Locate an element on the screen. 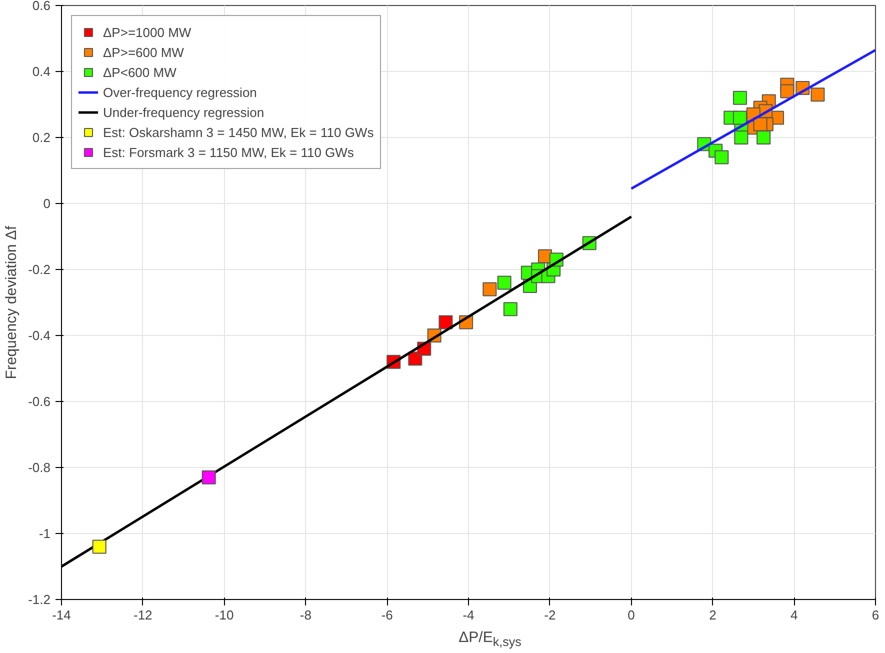  x-tick-label: -12 is located at coordinates (143, 615).